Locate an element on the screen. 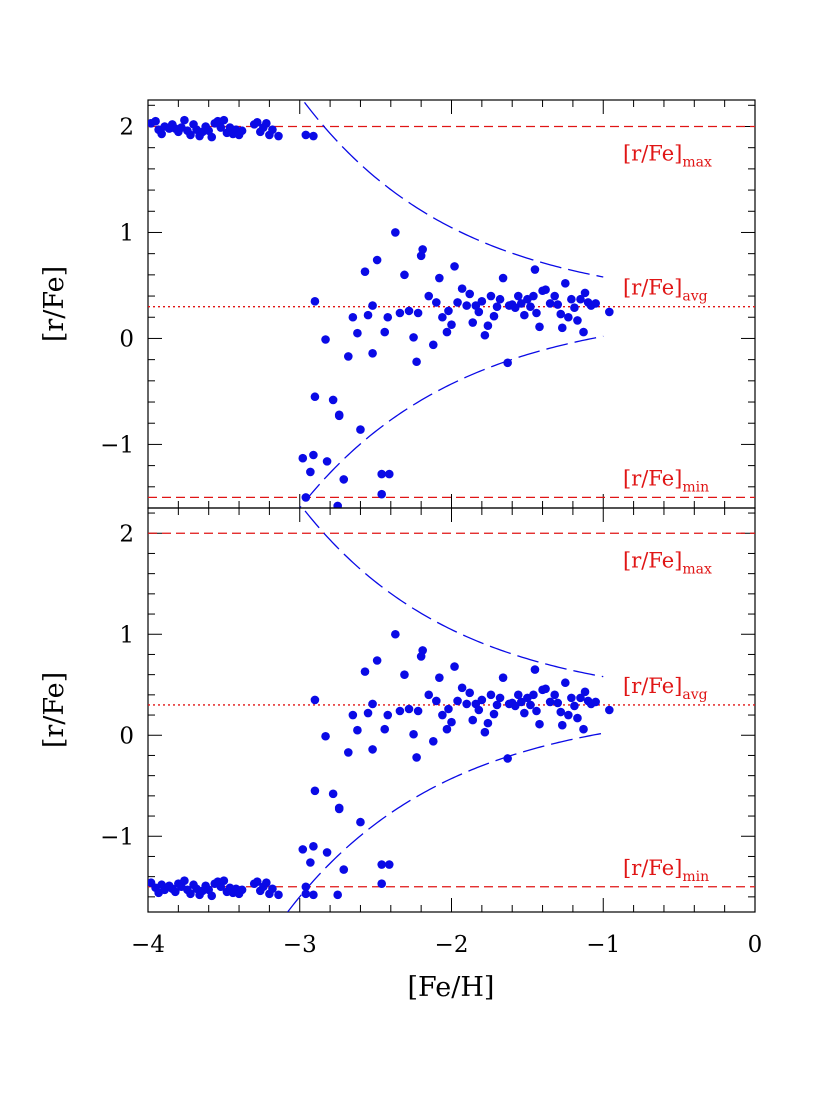  envelope-upper-curve is located at coordinates (452, 593).